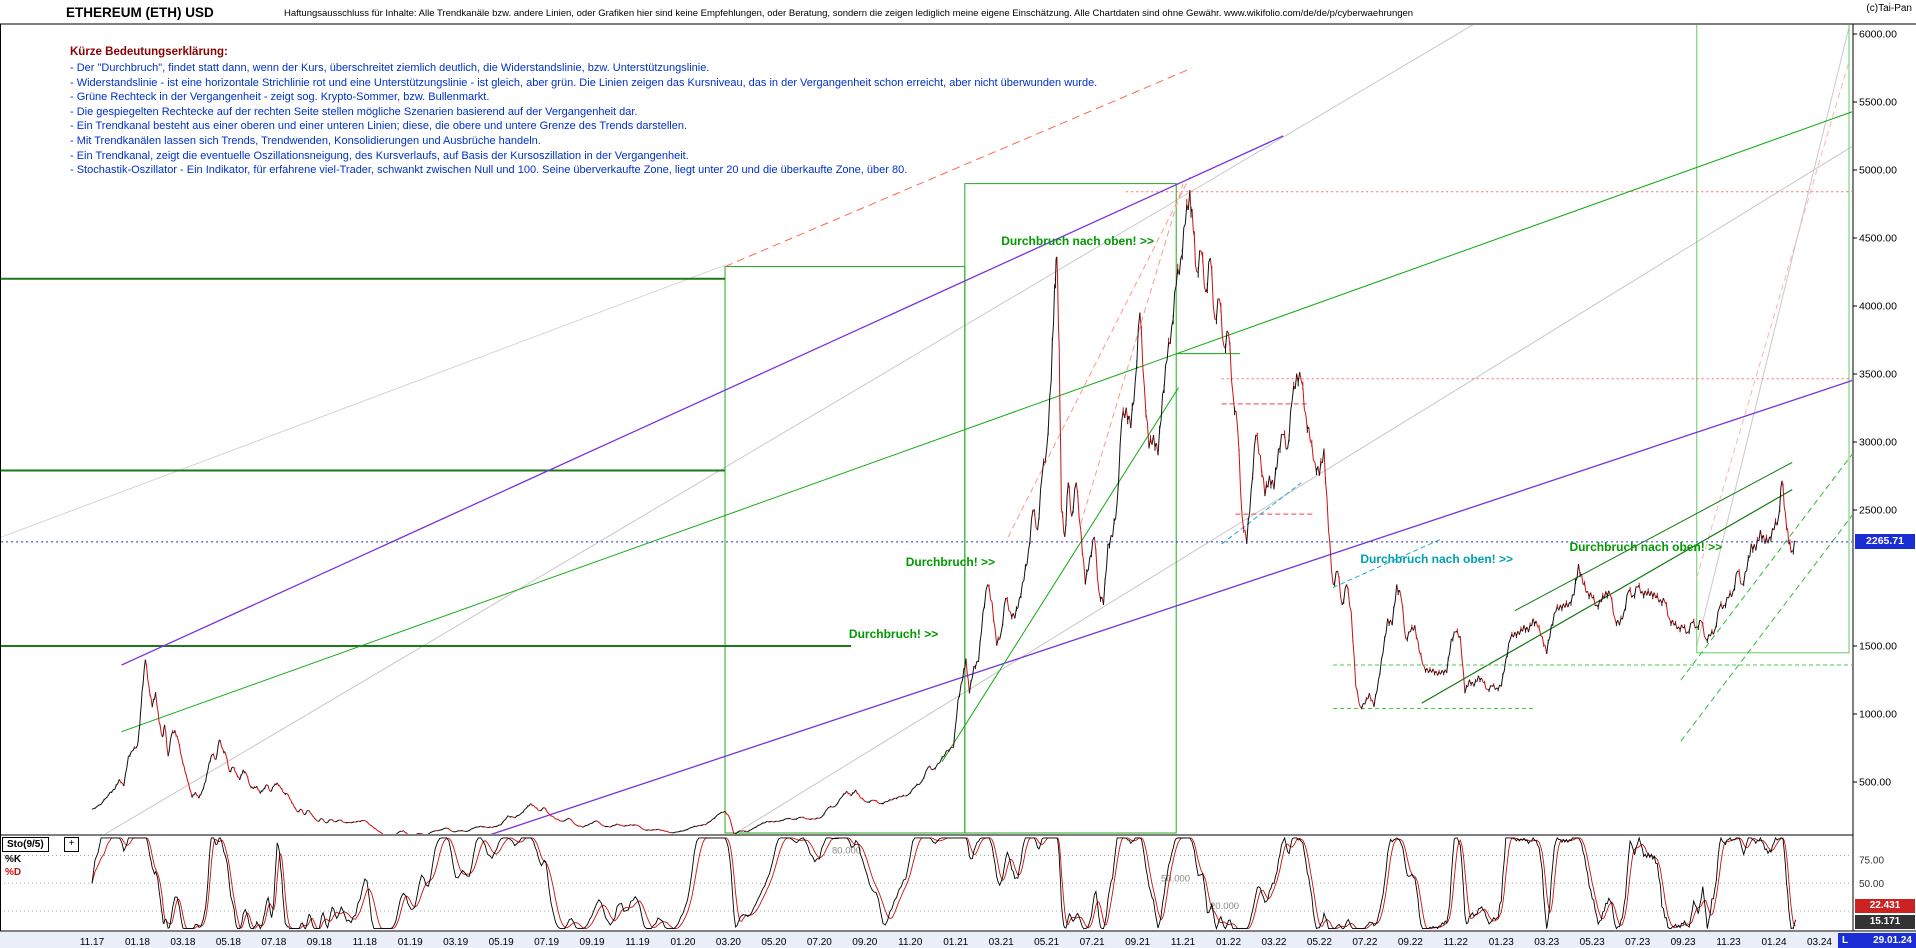 This screenshot has width=1916, height=948. What do you see at coordinates (1637, 942) in the screenshot?
I see `x-axis-label: 07.23` at bounding box center [1637, 942].